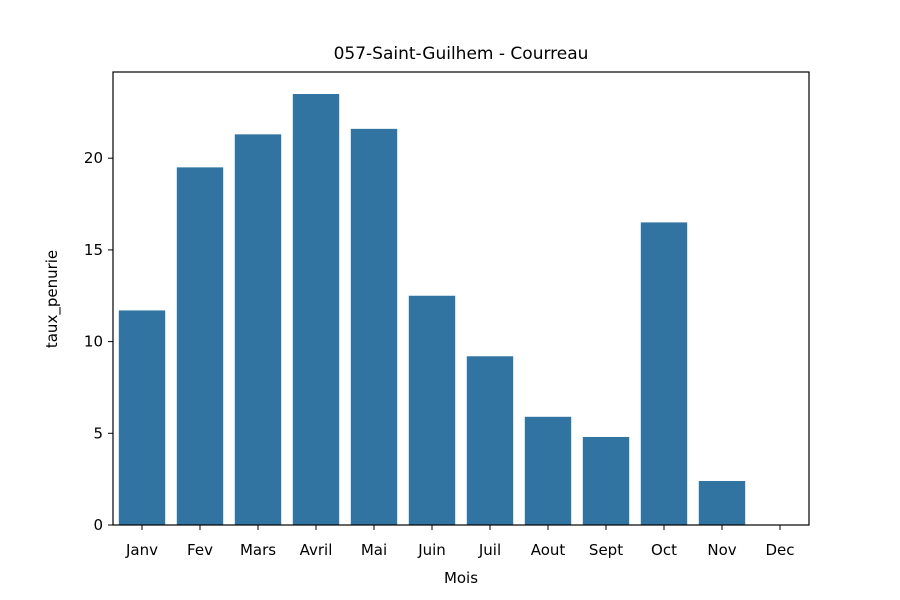 The image size is (900, 600). Describe the element at coordinates (316, 310) in the screenshot. I see `bar-avril` at that location.